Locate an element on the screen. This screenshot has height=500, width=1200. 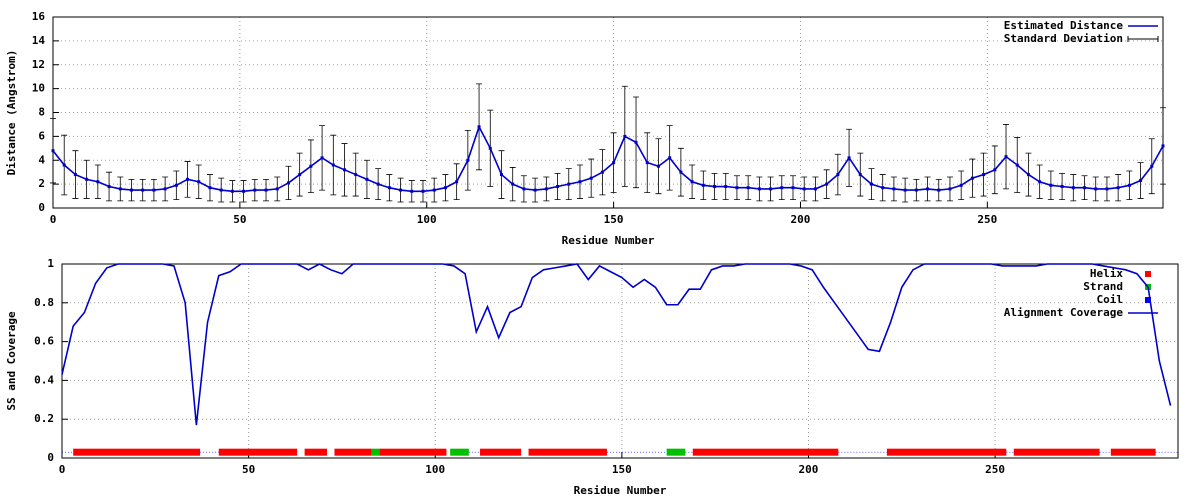
x-tick-label: 100 is located at coordinates (435, 469).